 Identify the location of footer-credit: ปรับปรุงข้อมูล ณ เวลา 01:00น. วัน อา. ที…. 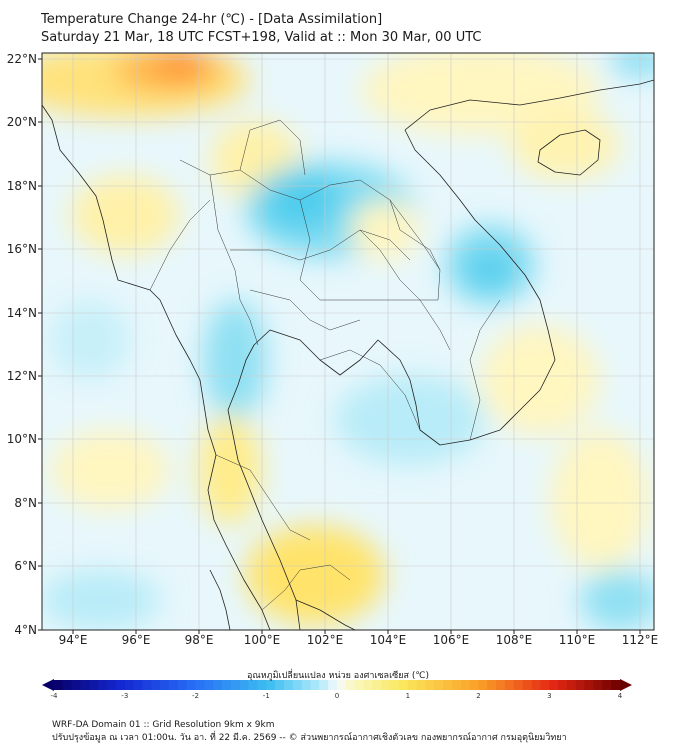
(309, 738).